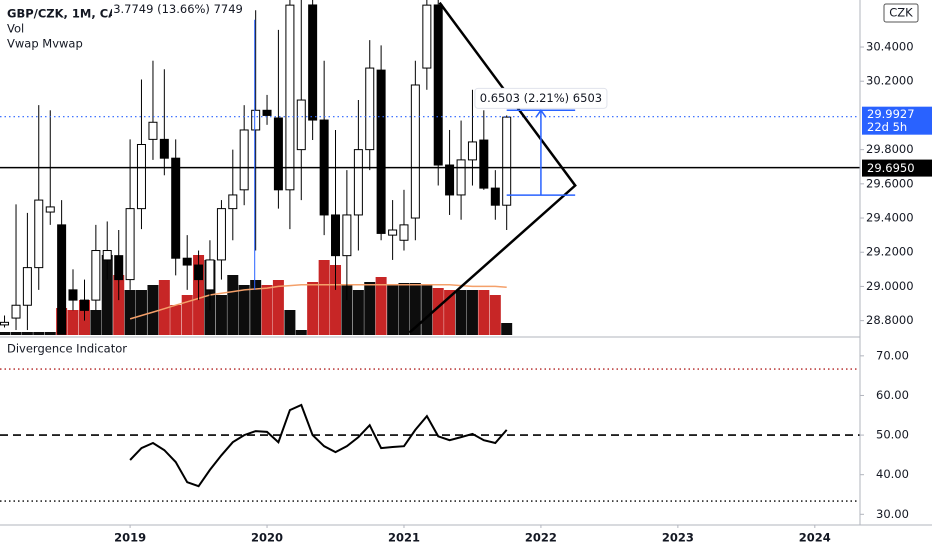 The height and width of the screenshot is (550, 932). I want to click on y-tick-label: 70.00, so click(892, 355).